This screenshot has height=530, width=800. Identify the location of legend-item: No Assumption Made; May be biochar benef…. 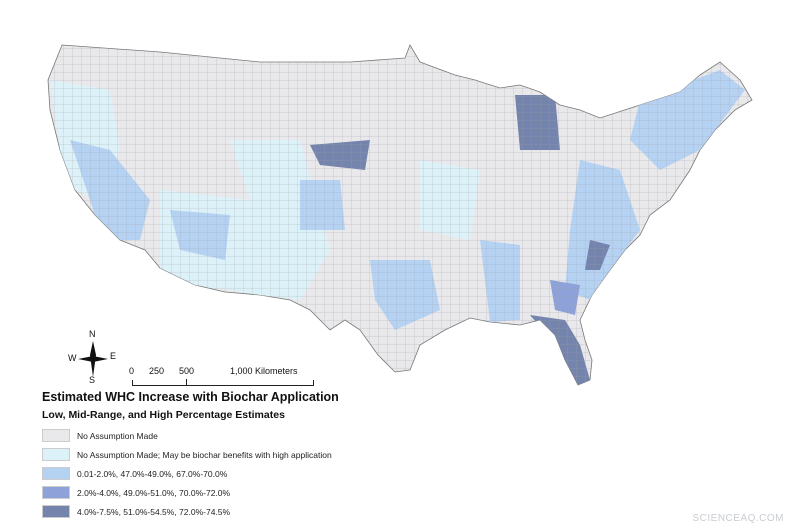
(190, 454).